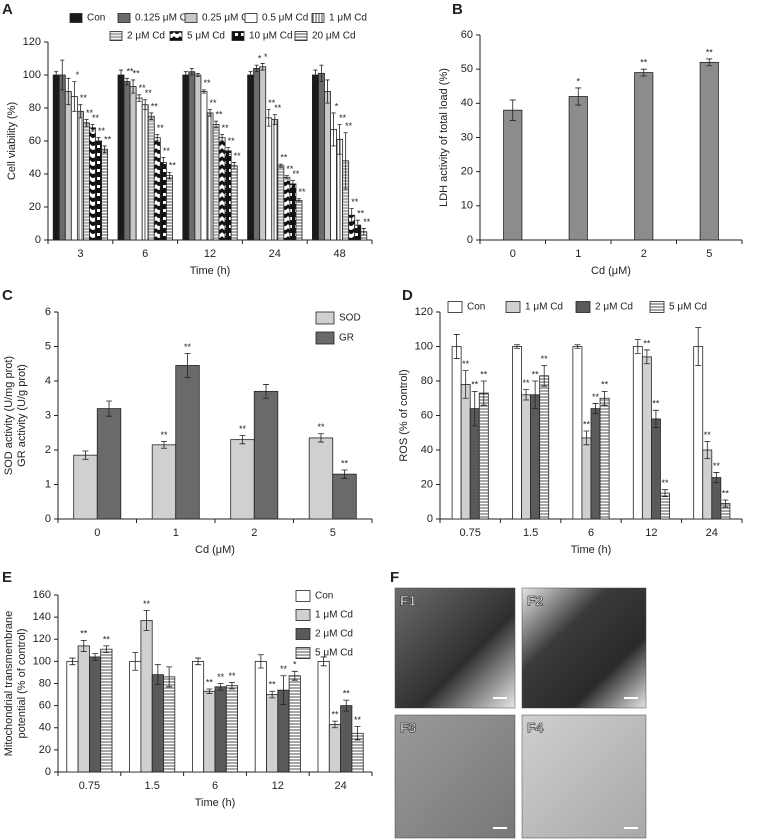  What do you see at coordinates (467, 137) in the screenshot?
I see `y-tick-label: 30` at bounding box center [467, 137].